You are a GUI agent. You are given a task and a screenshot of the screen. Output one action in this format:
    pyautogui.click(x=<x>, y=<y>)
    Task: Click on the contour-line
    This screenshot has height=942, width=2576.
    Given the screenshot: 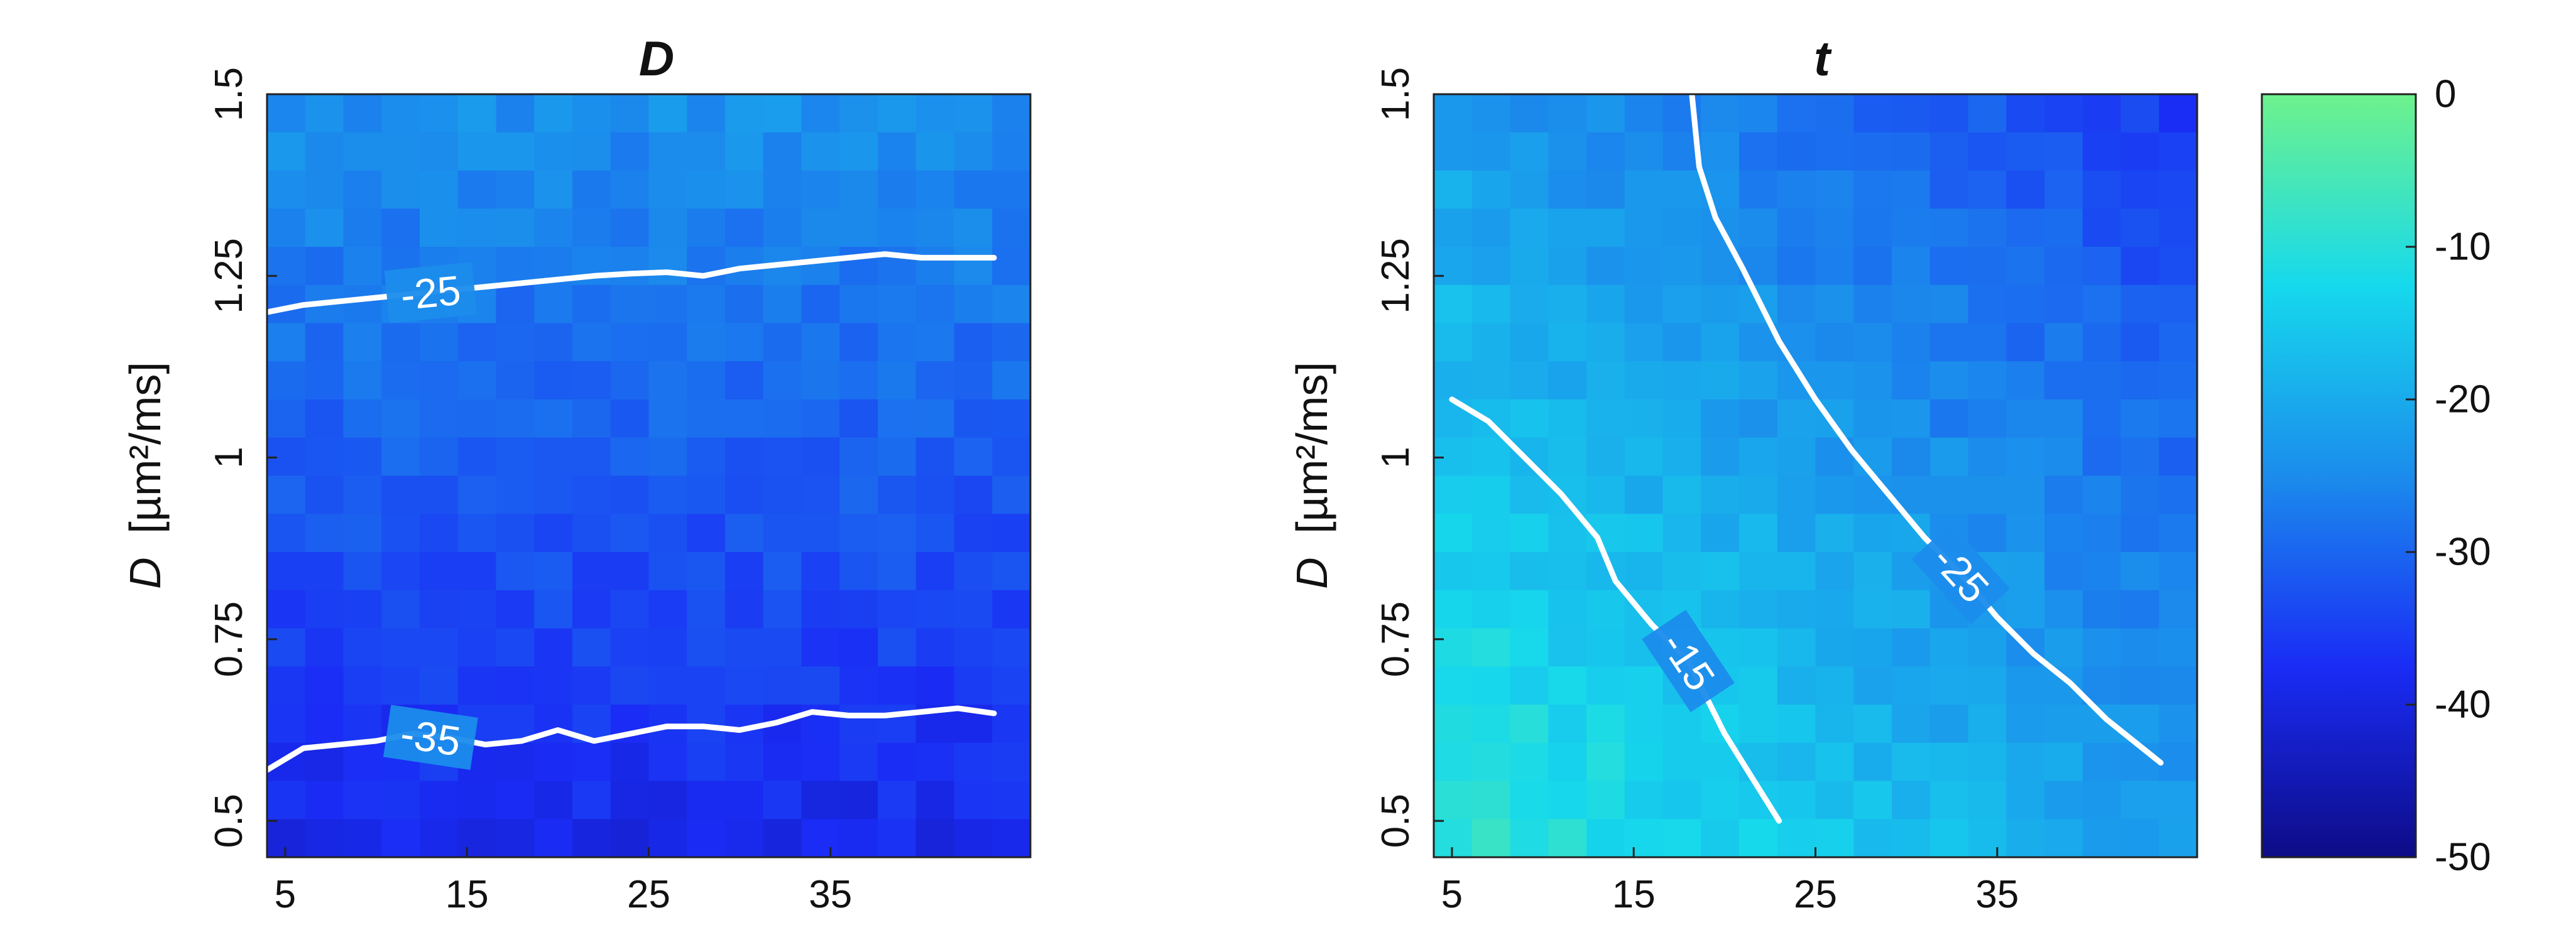 What is the action you would take?
    pyautogui.click(x=1926, y=429)
    